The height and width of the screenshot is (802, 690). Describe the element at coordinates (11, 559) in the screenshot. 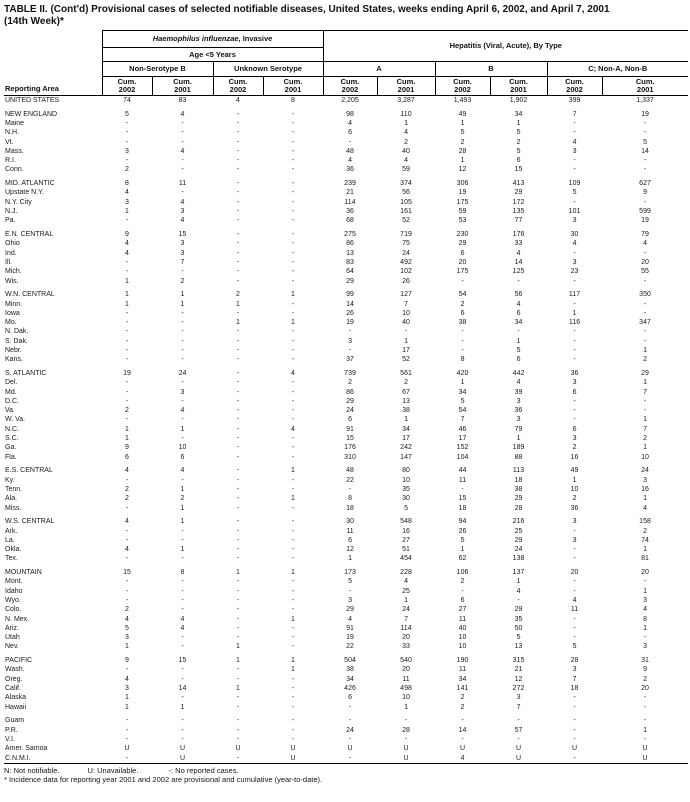

I see `reporting-area-cell: Tex.` at that location.